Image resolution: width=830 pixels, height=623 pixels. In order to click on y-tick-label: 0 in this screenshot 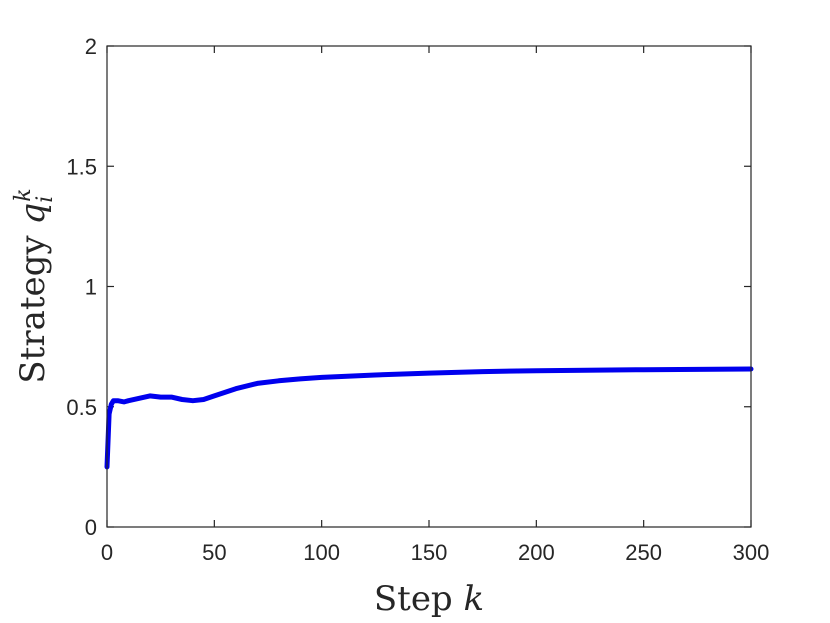, I will do `click(91, 527)`.